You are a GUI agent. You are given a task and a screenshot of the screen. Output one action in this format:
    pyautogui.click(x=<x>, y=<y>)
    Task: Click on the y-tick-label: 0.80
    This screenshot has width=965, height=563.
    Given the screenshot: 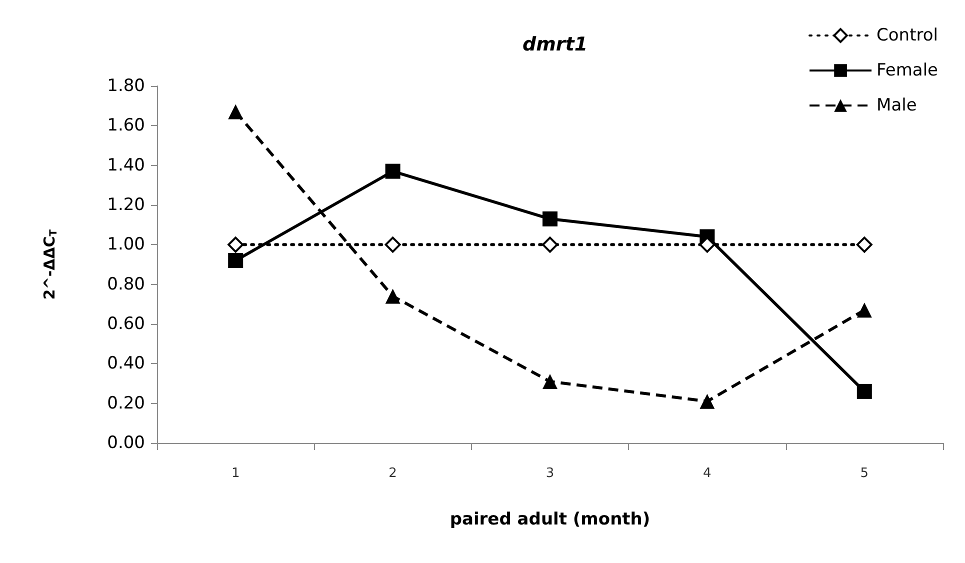 What is the action you would take?
    pyautogui.click(x=126, y=284)
    